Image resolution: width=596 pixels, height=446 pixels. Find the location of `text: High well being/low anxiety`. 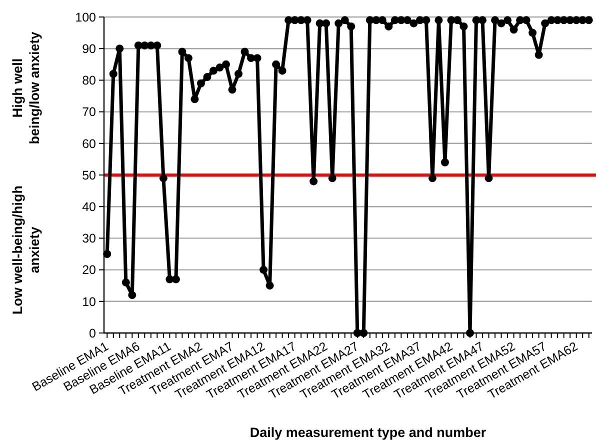

text: High well being/low anxiety is located at coordinates (26, 87).